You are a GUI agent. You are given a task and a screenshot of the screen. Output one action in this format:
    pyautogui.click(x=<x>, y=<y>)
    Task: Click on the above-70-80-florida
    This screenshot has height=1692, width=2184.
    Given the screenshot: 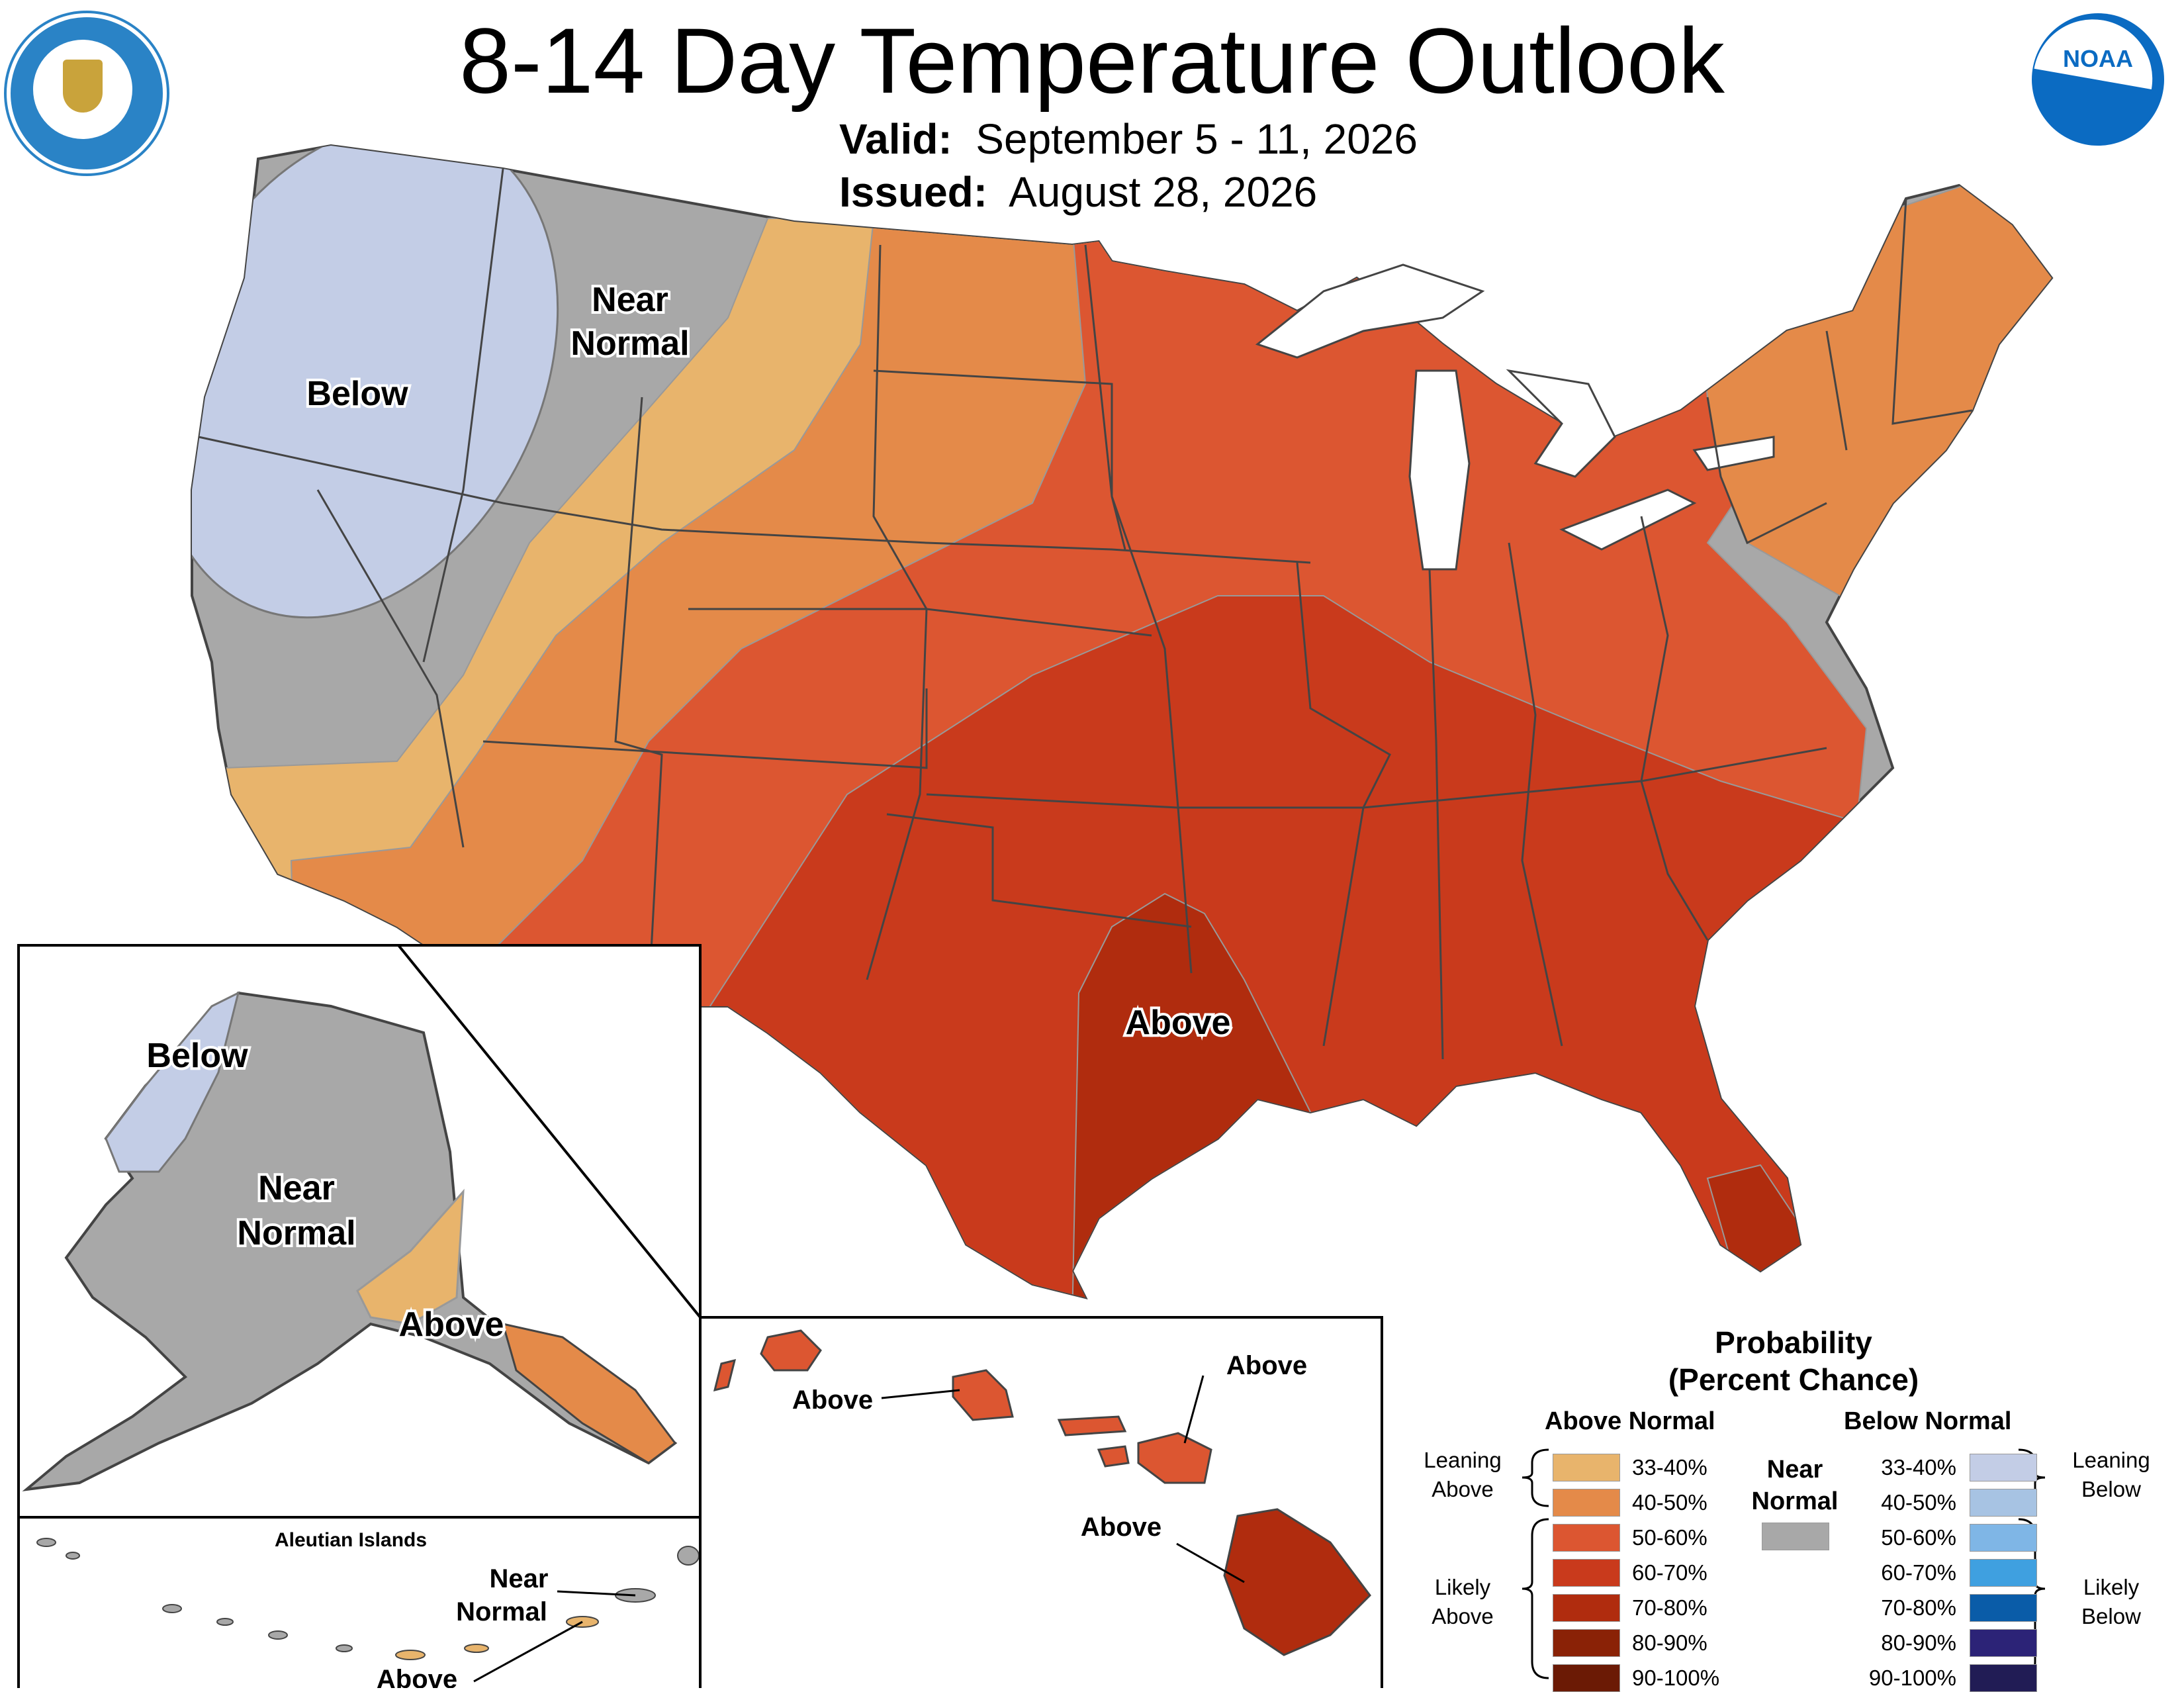 What is the action you would take?
    pyautogui.click(x=1760, y=1230)
    